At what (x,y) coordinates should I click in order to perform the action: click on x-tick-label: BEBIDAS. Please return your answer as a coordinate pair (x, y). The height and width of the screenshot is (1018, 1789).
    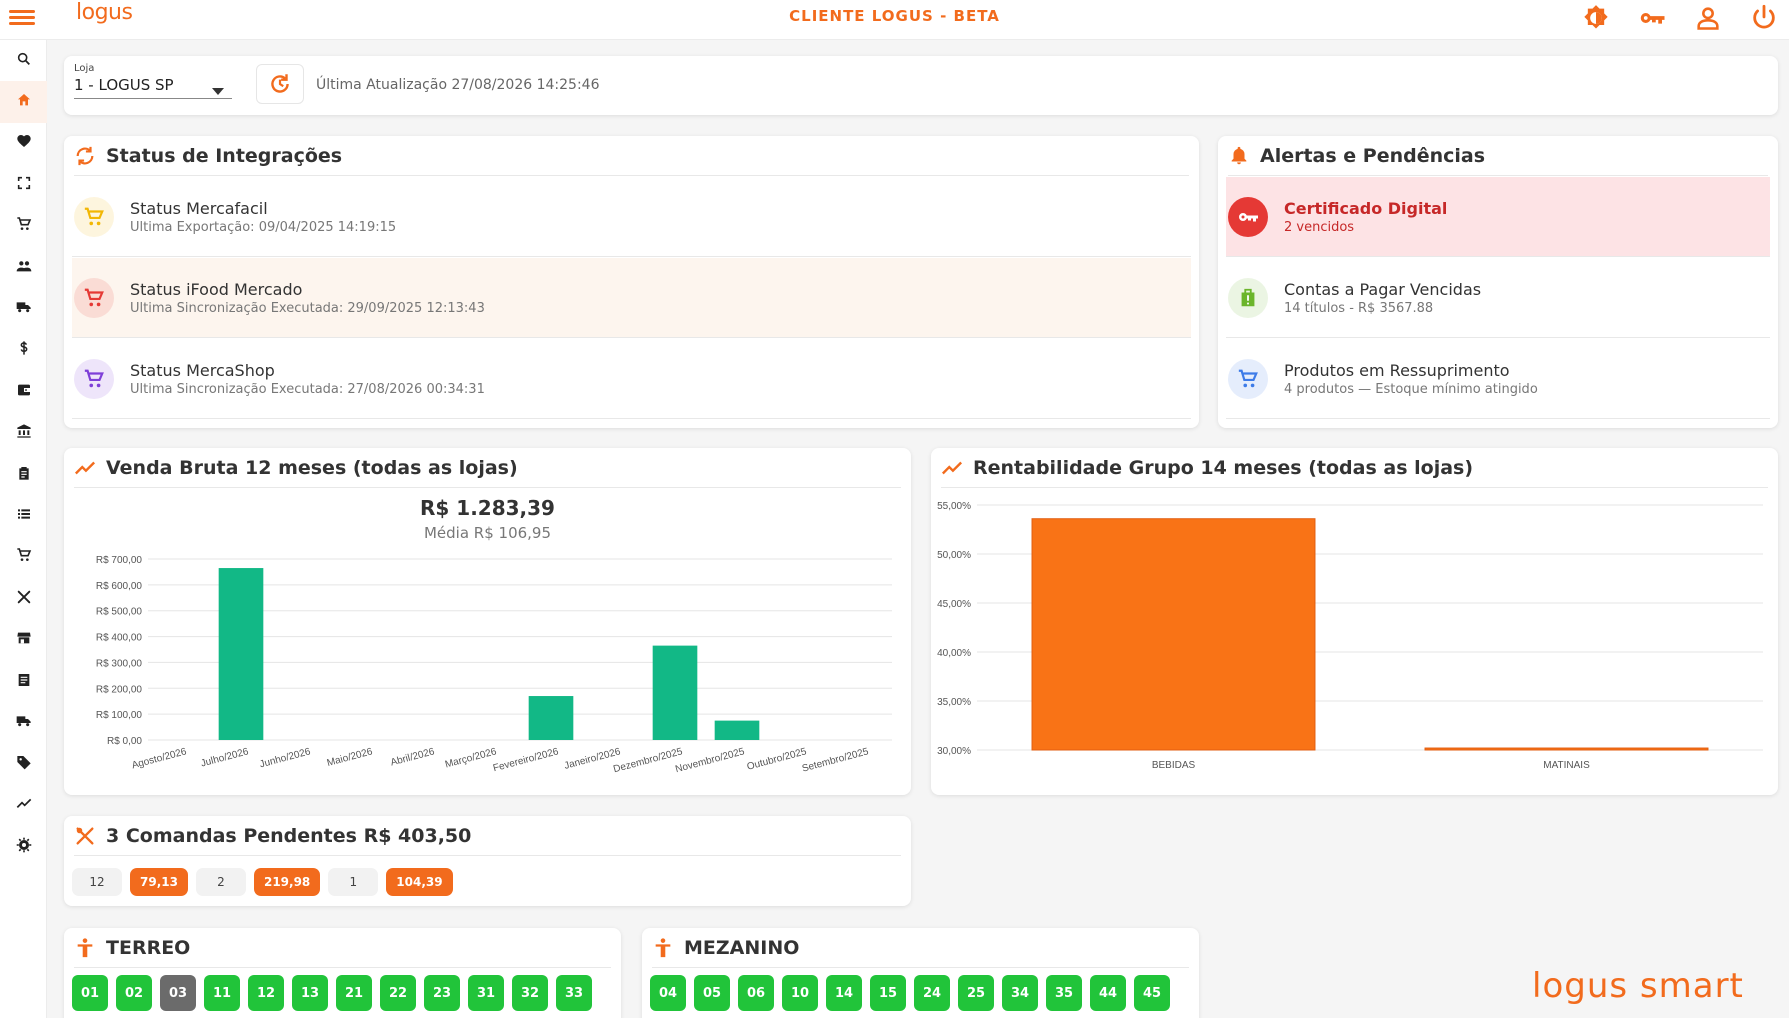
    Looking at the image, I should click on (1174, 765).